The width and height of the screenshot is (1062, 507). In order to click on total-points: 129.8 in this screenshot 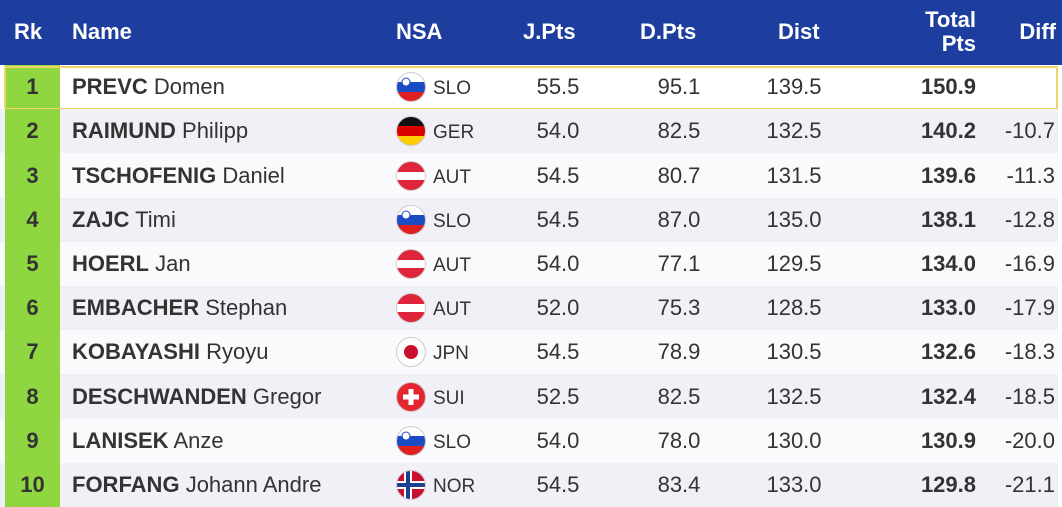, I will do `click(948, 484)`.